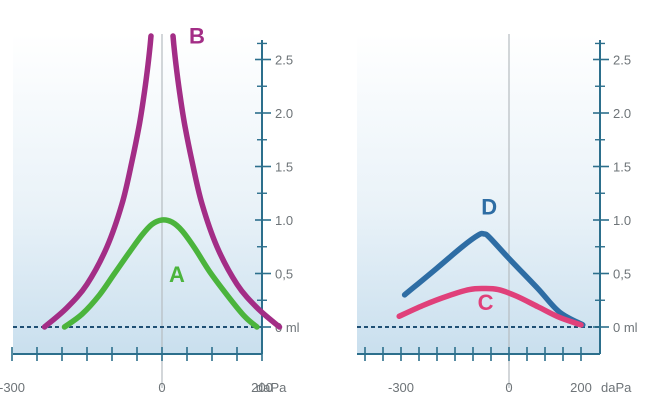  Describe the element at coordinates (498, 371) in the screenshot. I see `right-x-ticks: -300 0 200 daPa` at that location.